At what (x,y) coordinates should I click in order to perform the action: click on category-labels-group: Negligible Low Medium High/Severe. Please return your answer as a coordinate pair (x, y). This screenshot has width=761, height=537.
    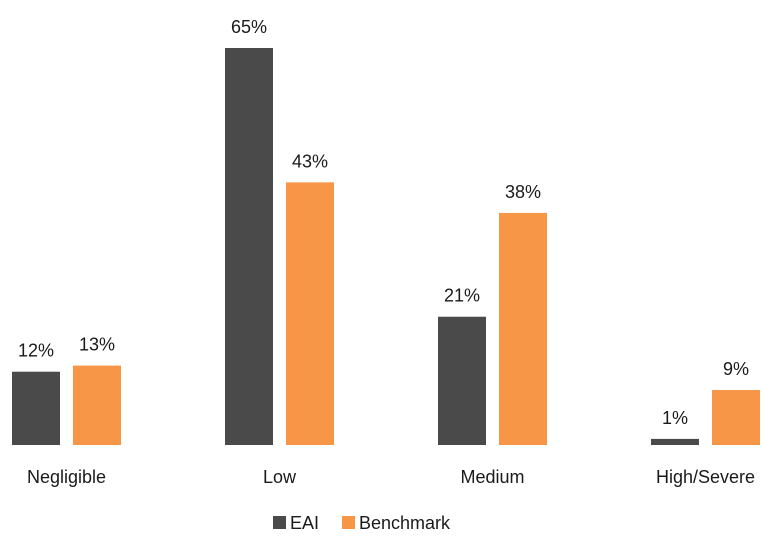
    Looking at the image, I should click on (391, 477).